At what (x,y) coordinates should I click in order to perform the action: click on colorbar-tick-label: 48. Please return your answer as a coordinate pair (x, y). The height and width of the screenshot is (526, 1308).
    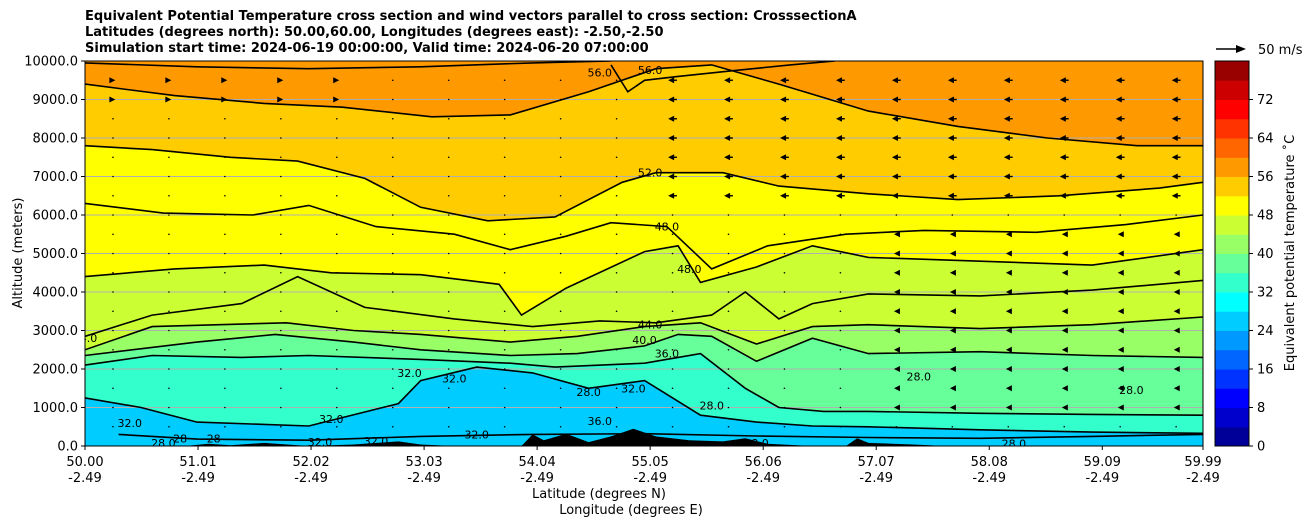
    Looking at the image, I should click on (1265, 216).